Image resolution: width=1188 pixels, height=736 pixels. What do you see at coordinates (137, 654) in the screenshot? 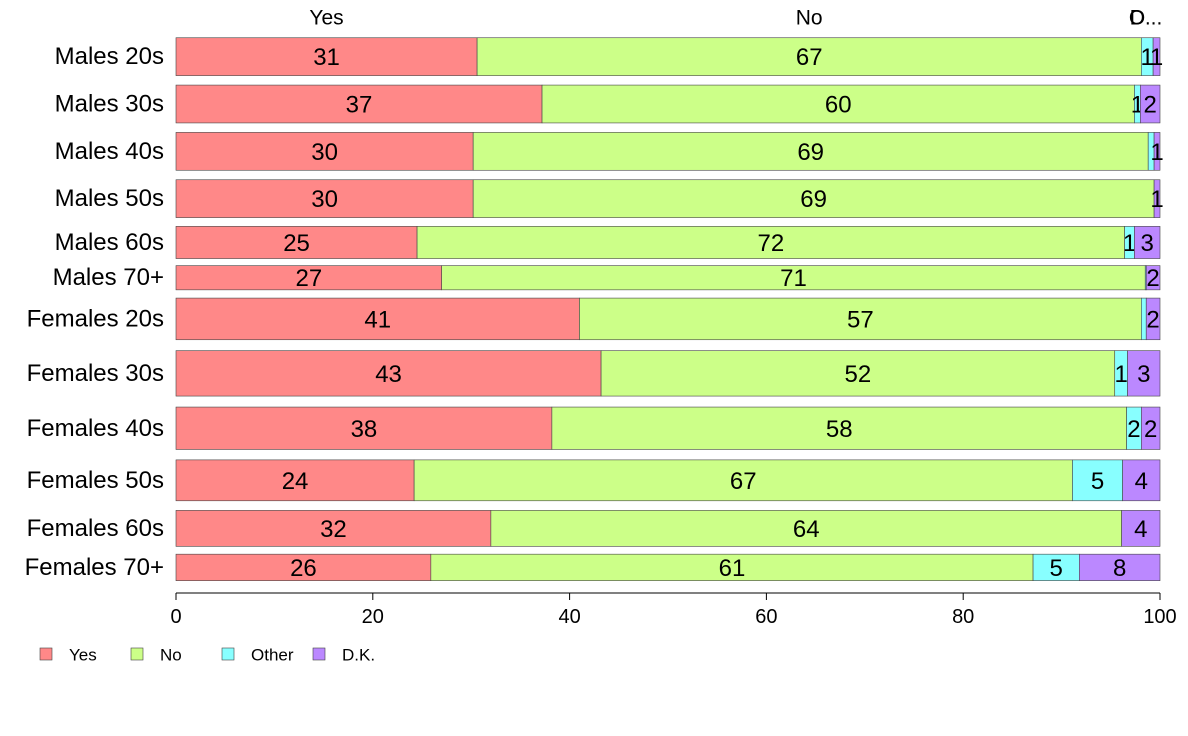
I see `legend-swatch-no` at bounding box center [137, 654].